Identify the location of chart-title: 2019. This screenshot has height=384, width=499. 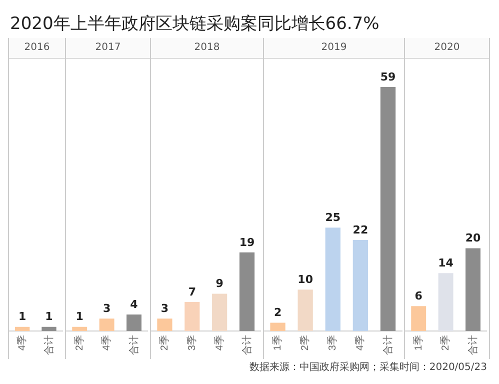
(334, 48).